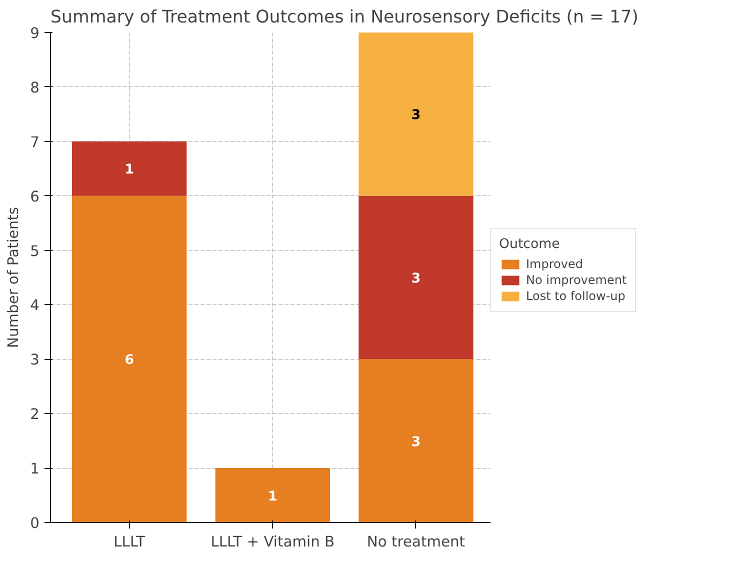 The height and width of the screenshot is (581, 740). I want to click on y-tick-label: 2, so click(35, 415).